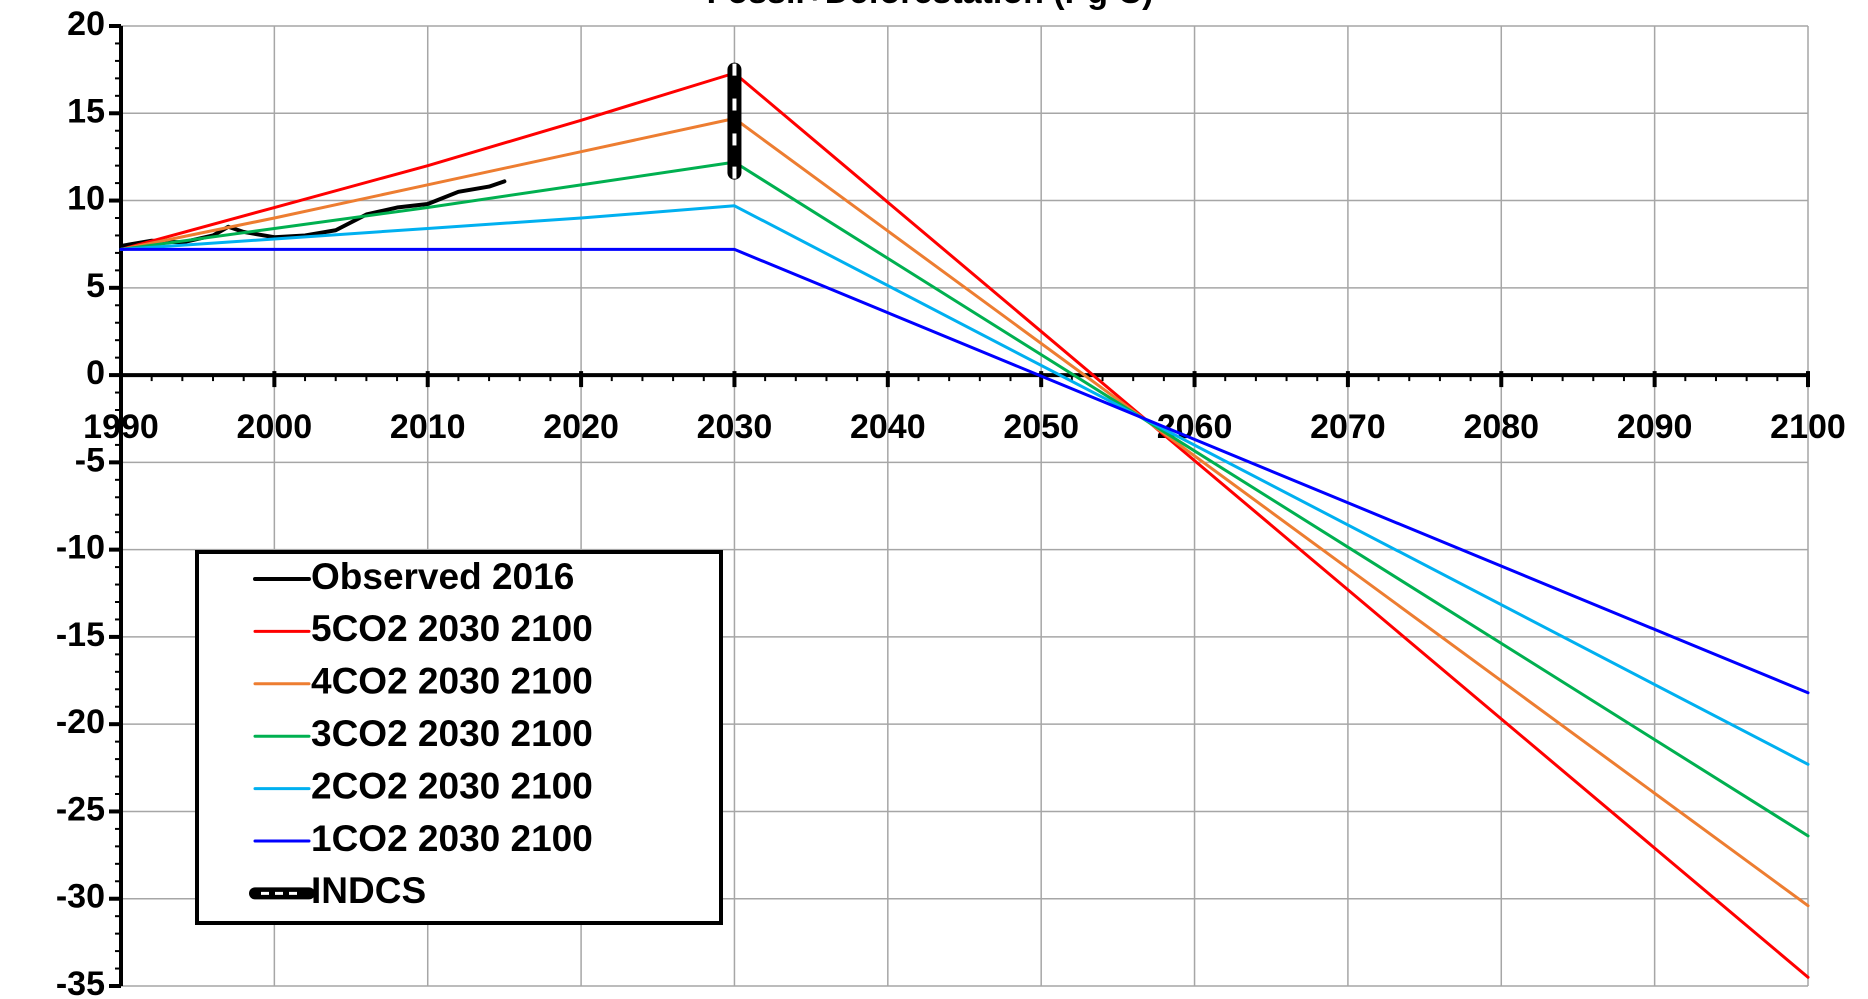 Image resolution: width=1868 pixels, height=999 pixels. Describe the element at coordinates (86, 199) in the screenshot. I see `y-tick-label: 10` at that location.